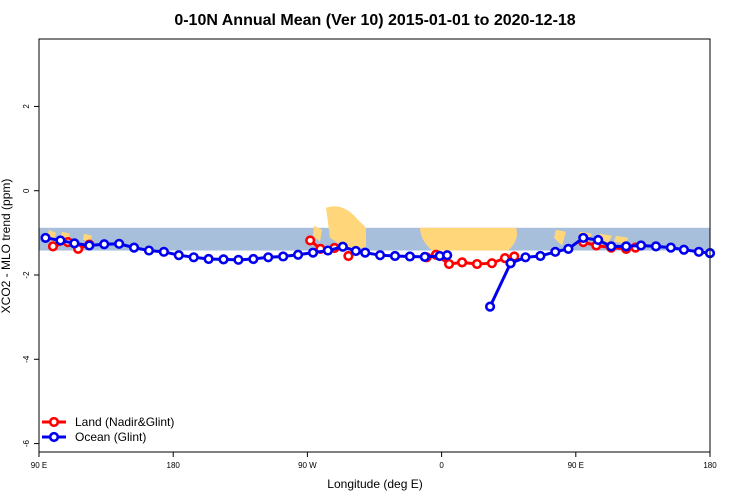  What do you see at coordinates (317, 233) in the screenshot?
I see `land-central-america` at bounding box center [317, 233].